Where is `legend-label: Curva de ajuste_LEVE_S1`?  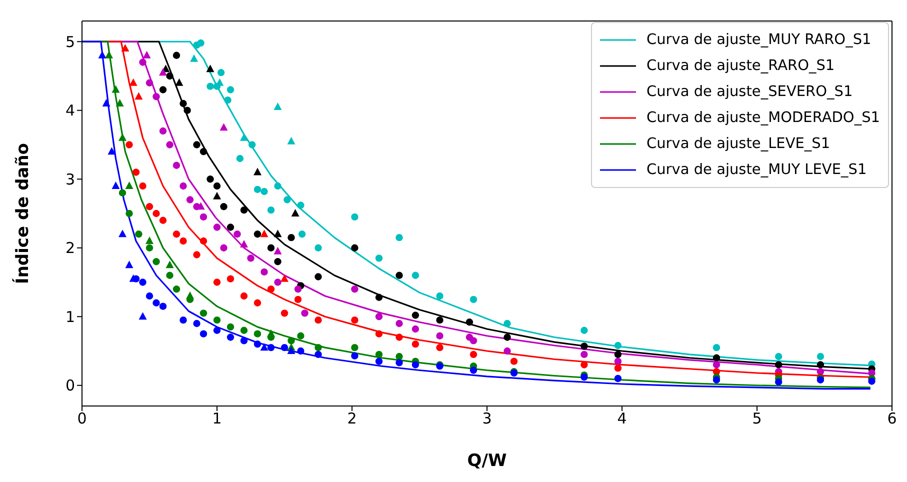
legend-label: Curva de ajuste_LEVE_S1 is located at coordinates (738, 144).